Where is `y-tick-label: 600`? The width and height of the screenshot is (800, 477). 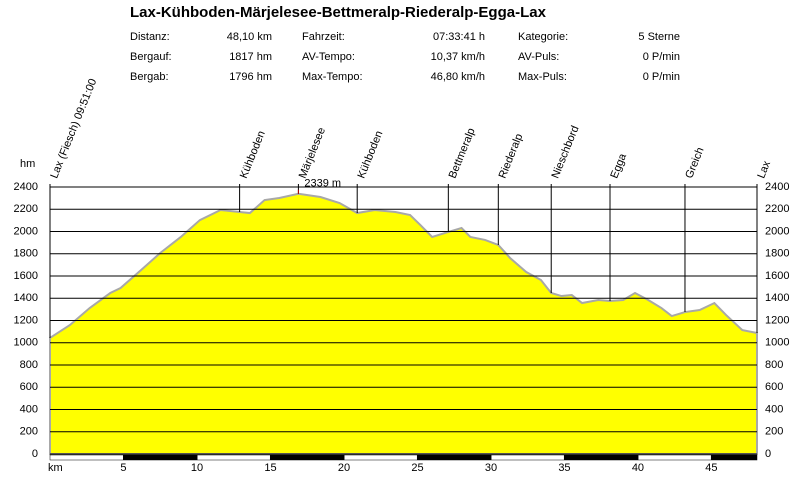
y-tick-label: 600 is located at coordinates (29, 387).